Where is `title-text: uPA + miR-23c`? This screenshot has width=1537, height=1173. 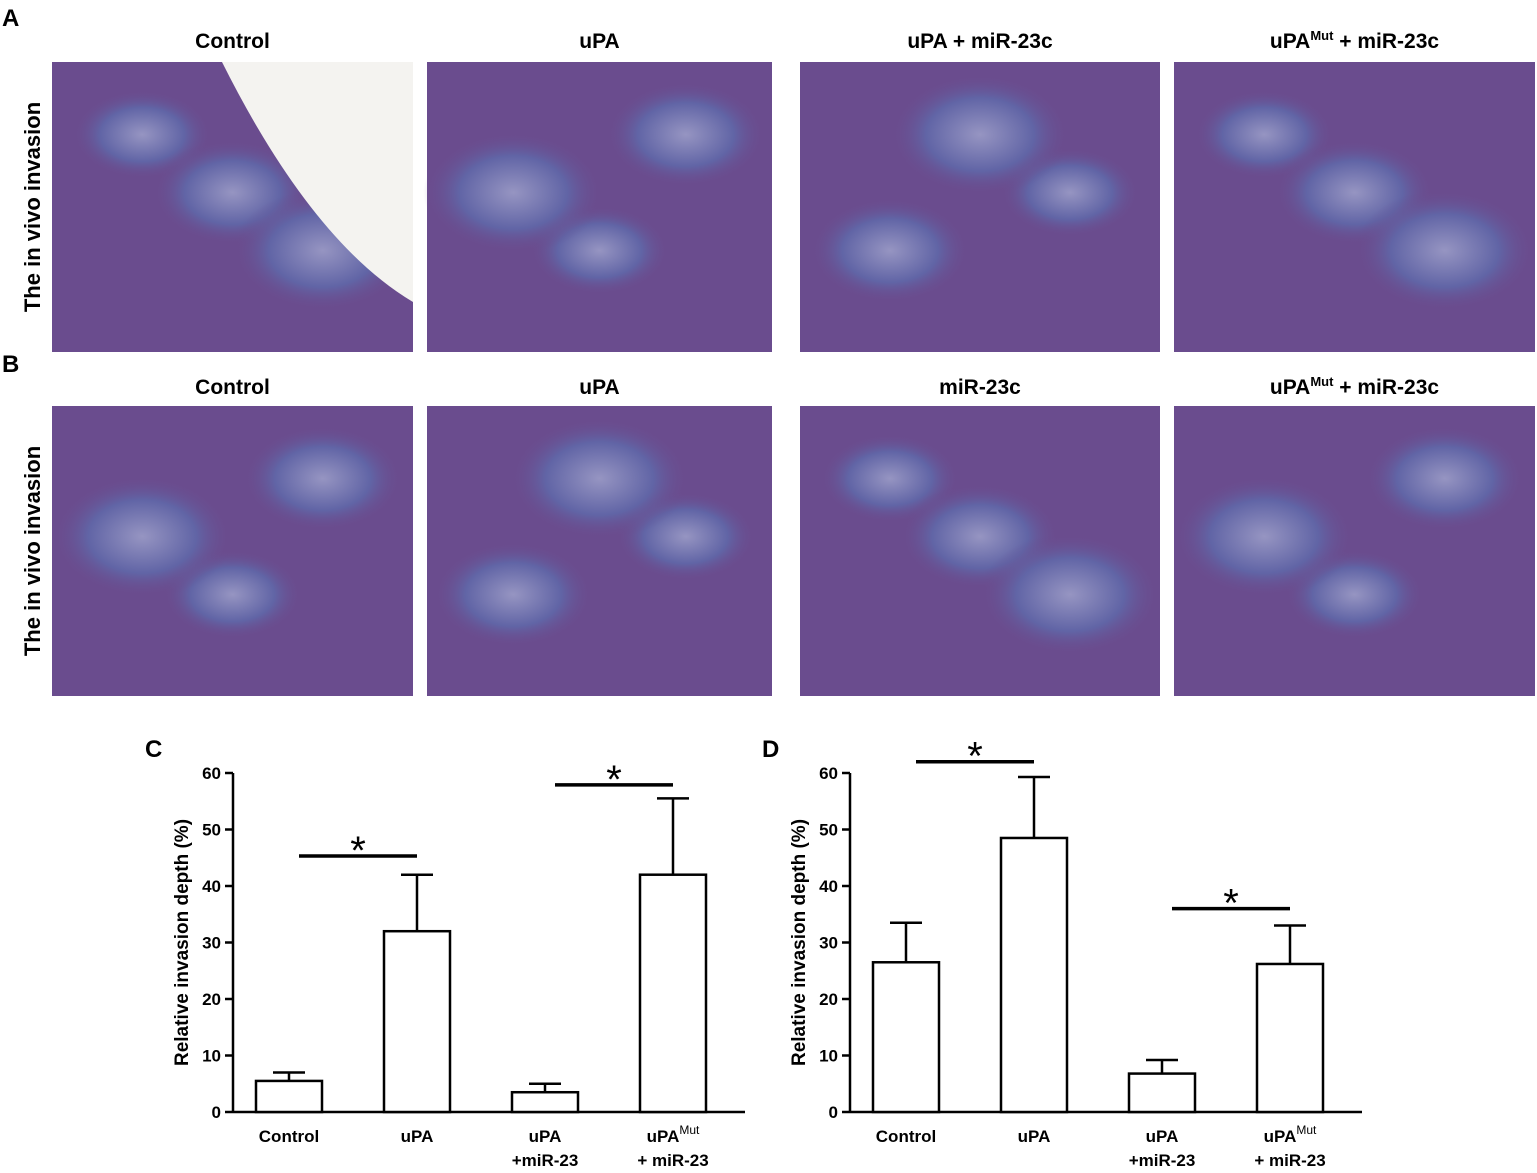 title-text: uPA + miR-23c is located at coordinates (980, 41).